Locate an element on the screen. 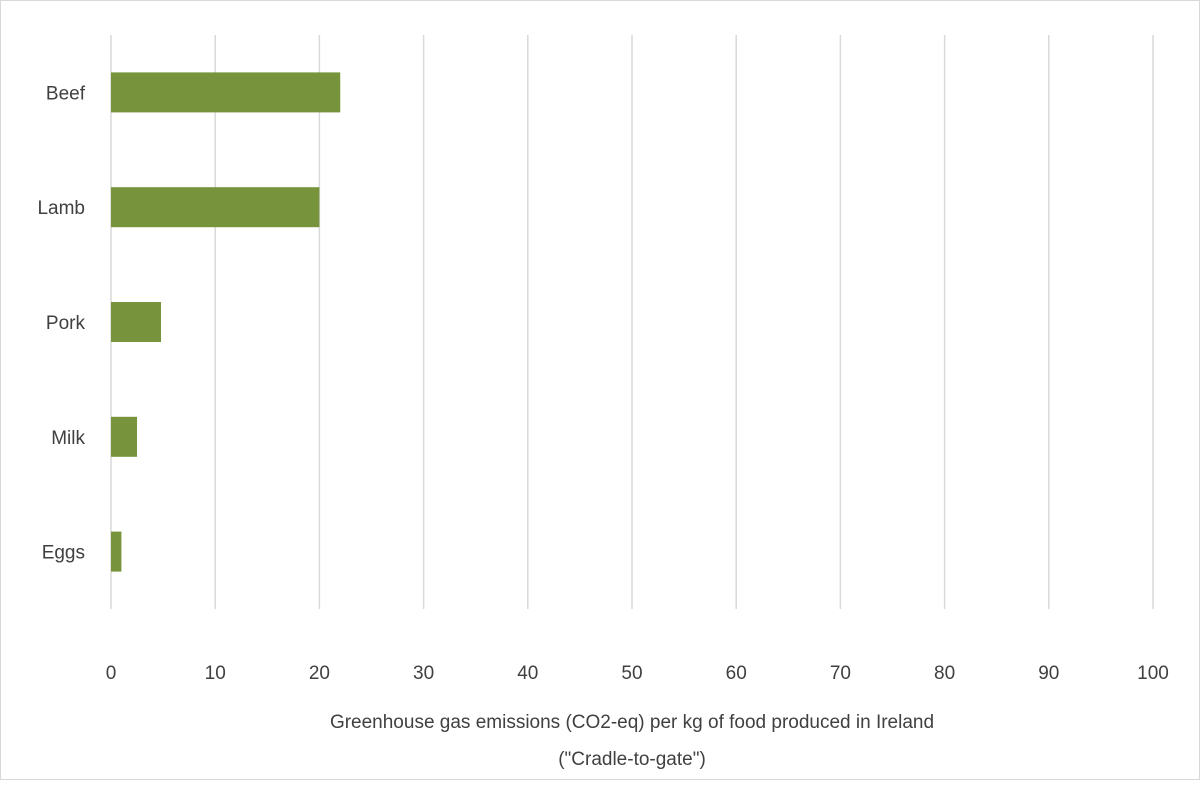  x-tick-label: 20 is located at coordinates (319, 673).